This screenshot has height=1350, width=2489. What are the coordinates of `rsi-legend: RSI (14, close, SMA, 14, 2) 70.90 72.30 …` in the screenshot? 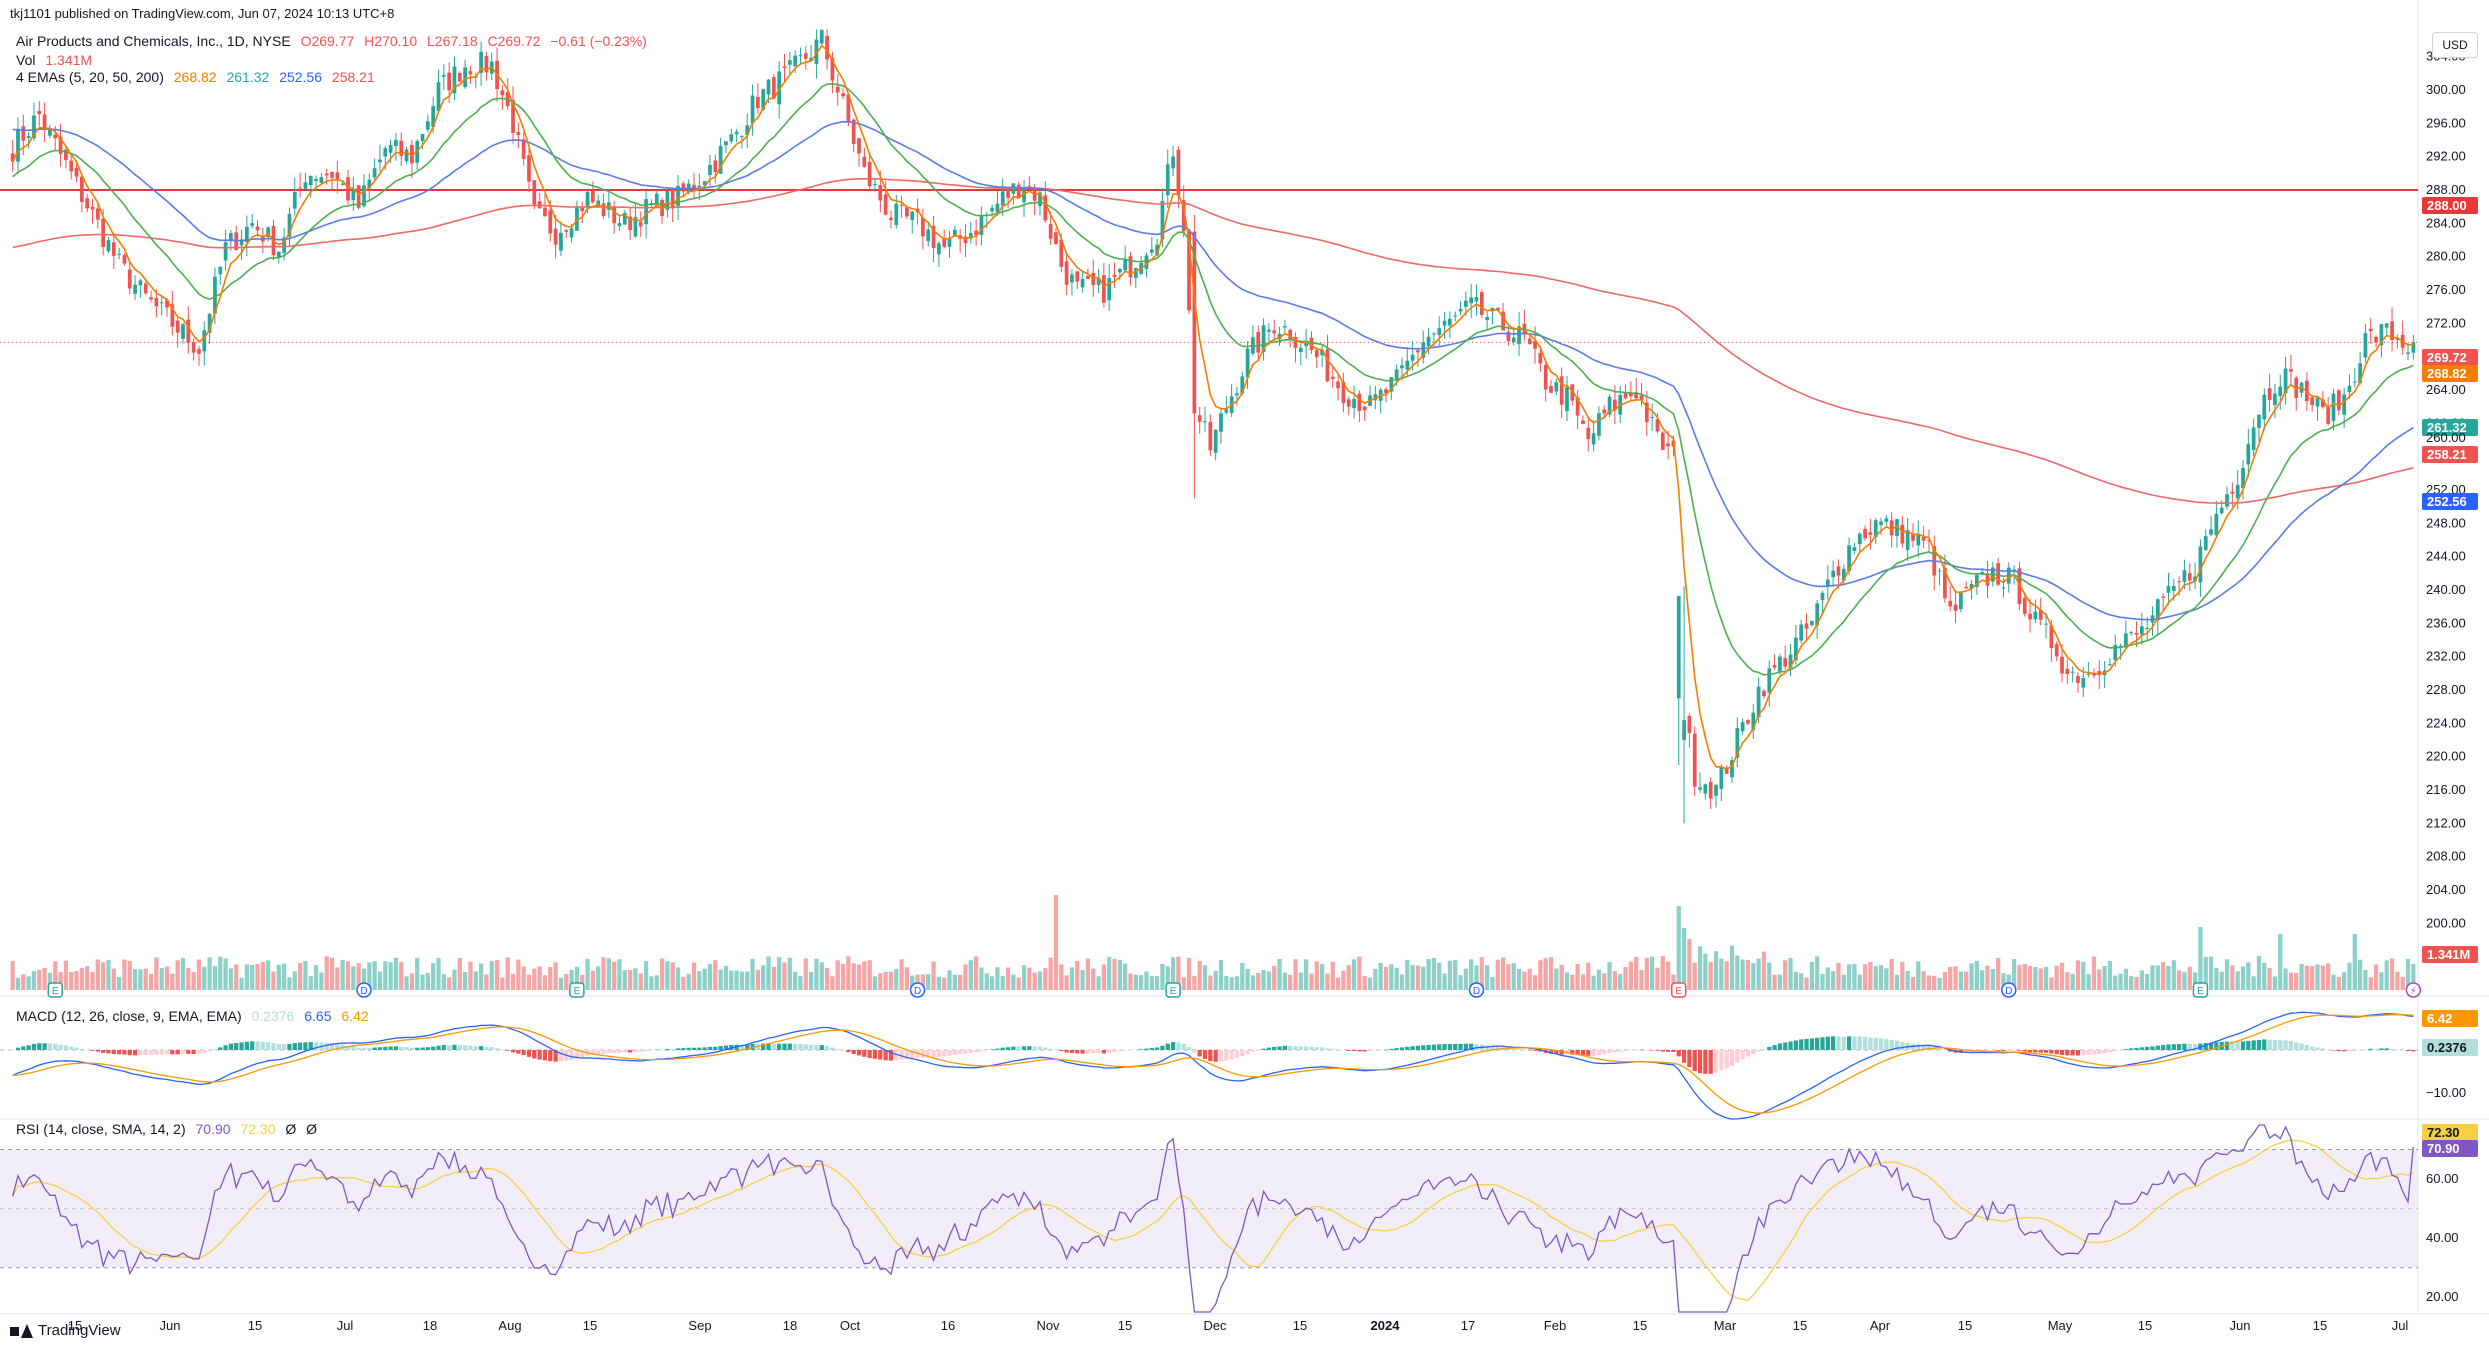 It's located at (169, 1129).